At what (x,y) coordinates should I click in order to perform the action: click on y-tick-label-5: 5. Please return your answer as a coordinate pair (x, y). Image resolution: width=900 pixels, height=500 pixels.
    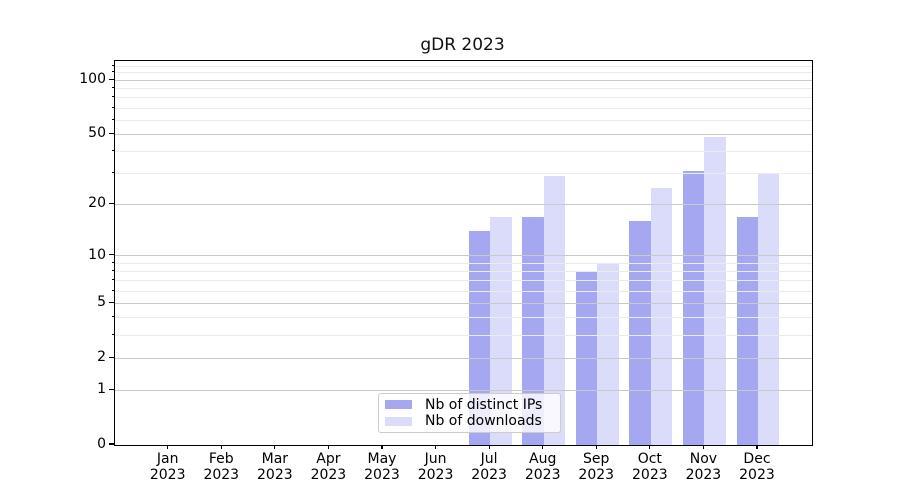
    Looking at the image, I should click on (101, 302).